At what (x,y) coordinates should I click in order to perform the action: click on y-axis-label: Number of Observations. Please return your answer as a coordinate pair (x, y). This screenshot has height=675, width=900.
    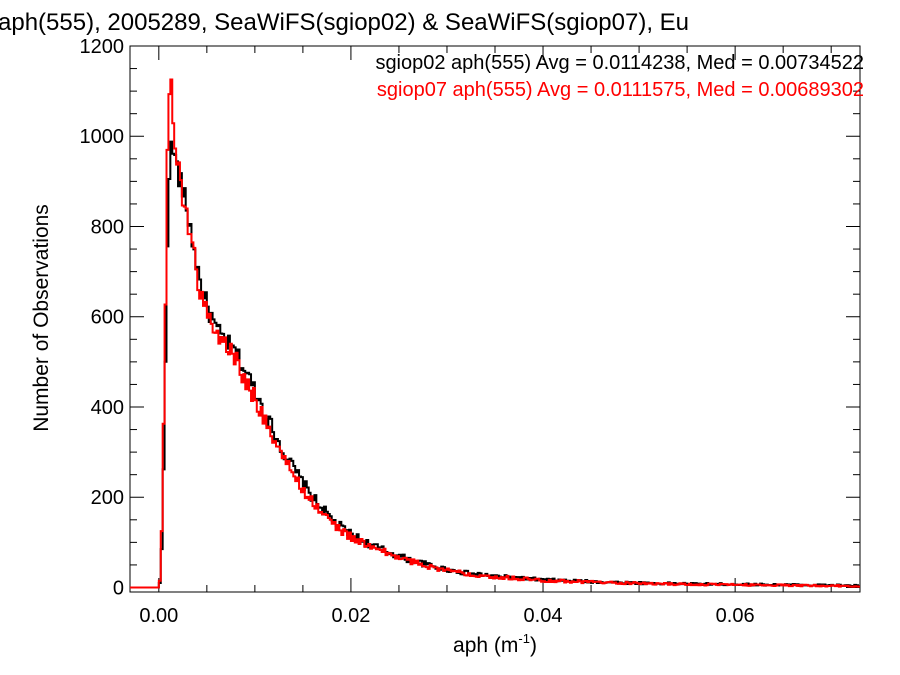
    Looking at the image, I should click on (41, 318).